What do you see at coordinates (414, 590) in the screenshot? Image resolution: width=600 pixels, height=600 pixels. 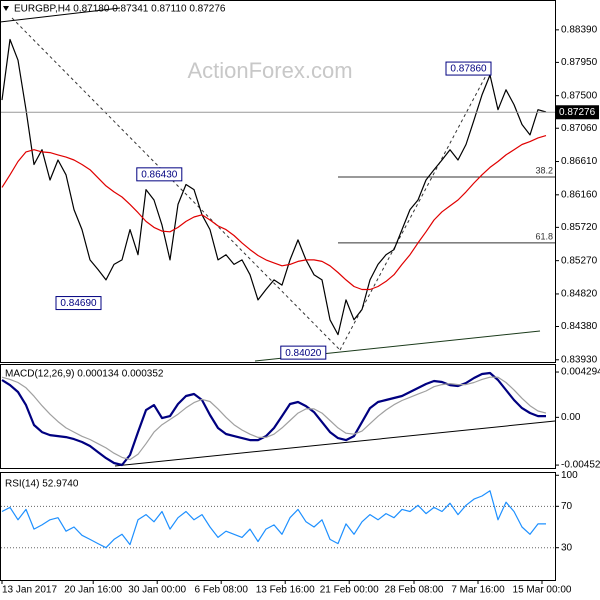 I see `x-tick-label: 28 Feb 08:00` at bounding box center [414, 590].